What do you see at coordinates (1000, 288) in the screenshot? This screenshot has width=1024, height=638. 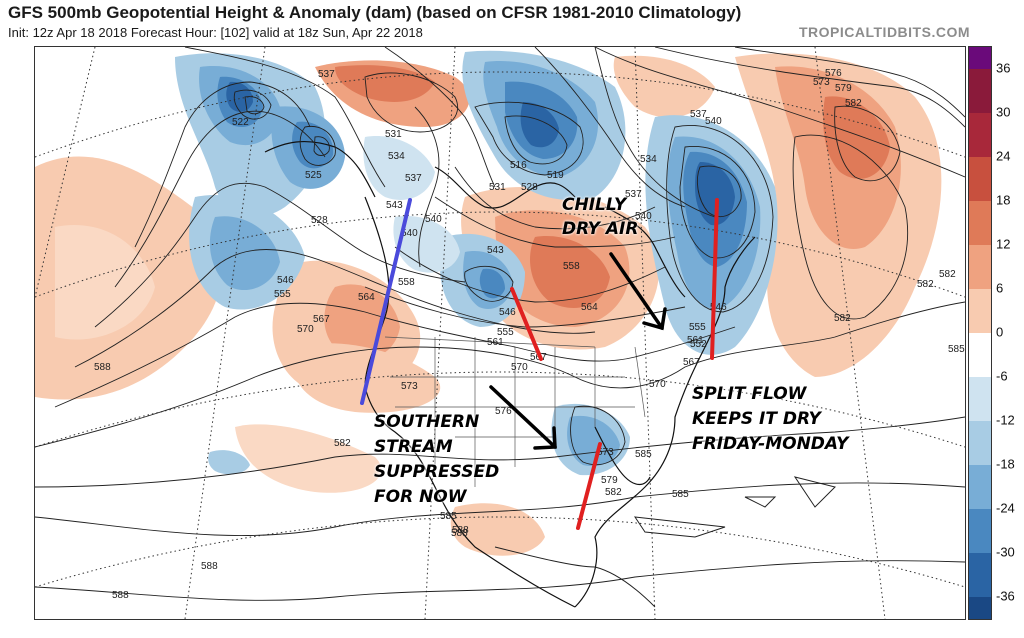 I see `colorbar-tick: 6` at bounding box center [1000, 288].